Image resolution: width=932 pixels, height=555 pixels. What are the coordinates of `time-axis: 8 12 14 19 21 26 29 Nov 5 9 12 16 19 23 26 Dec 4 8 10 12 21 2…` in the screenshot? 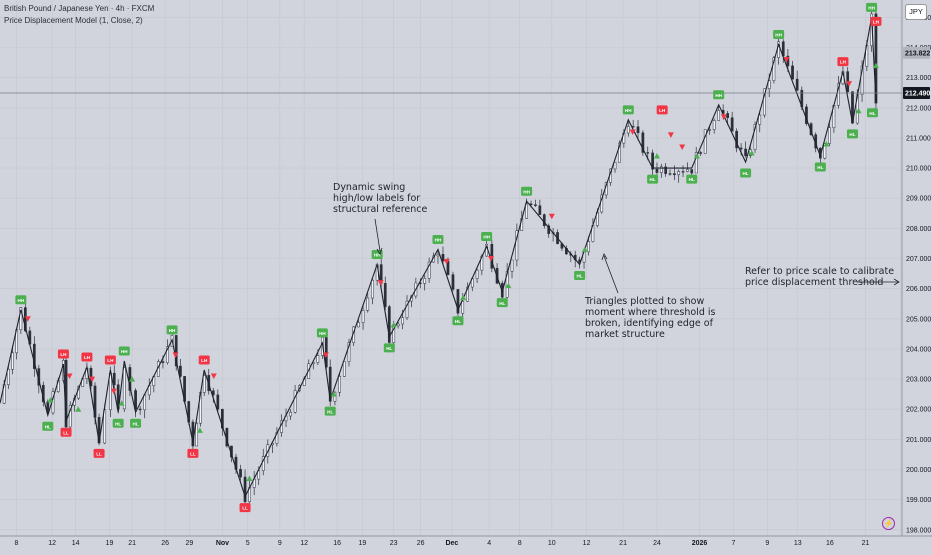 It's located at (442, 543).